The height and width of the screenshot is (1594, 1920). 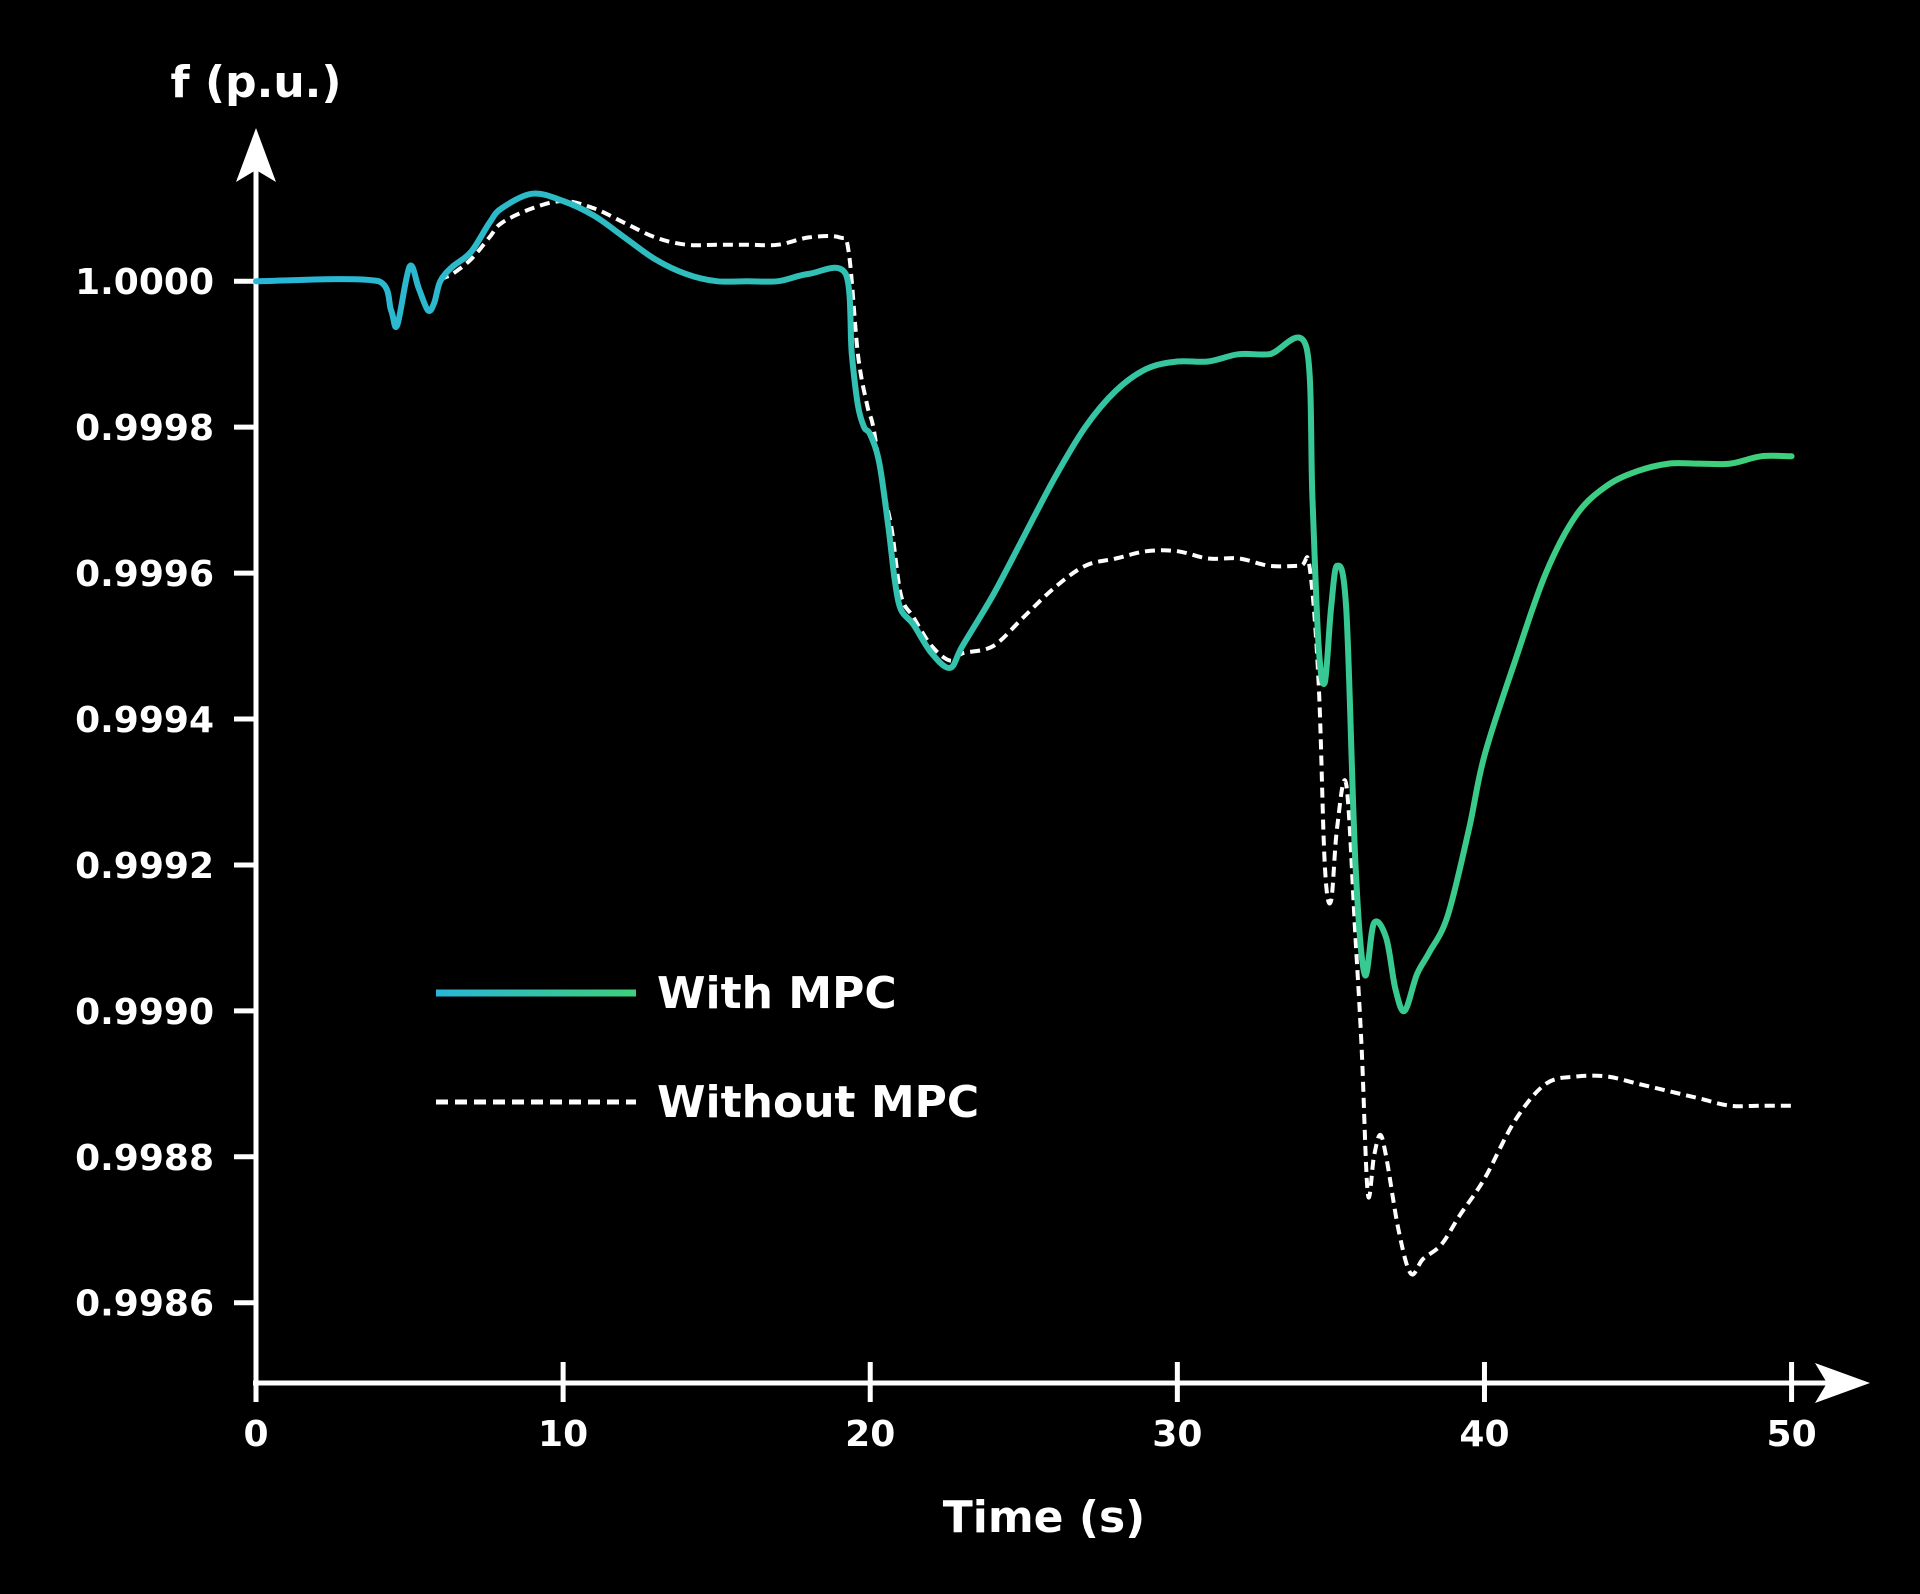 I want to click on x-axis-arrow, so click(x=1842, y=1383).